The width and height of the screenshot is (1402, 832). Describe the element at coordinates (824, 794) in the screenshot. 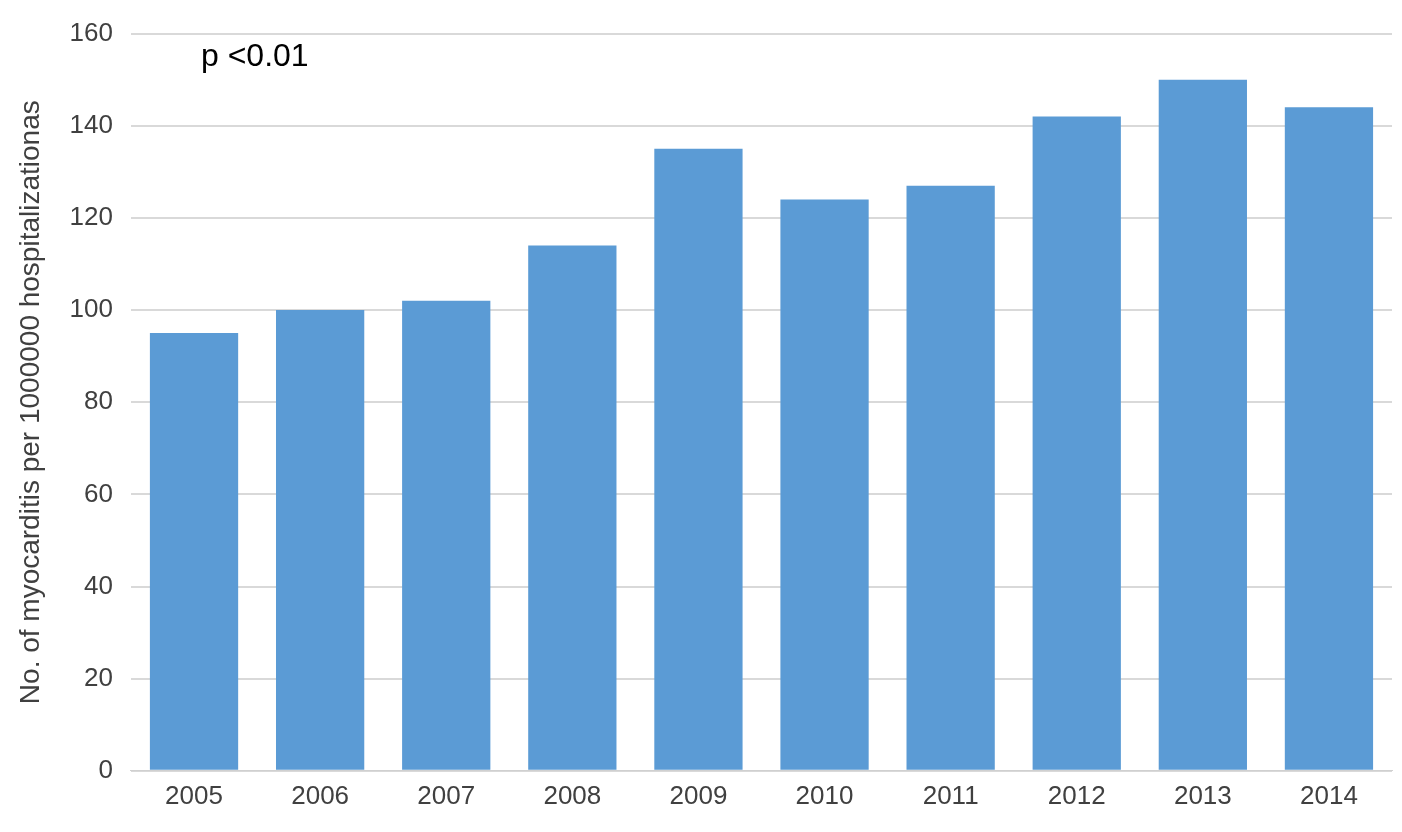

I see `x-tick-label: 2010` at that location.